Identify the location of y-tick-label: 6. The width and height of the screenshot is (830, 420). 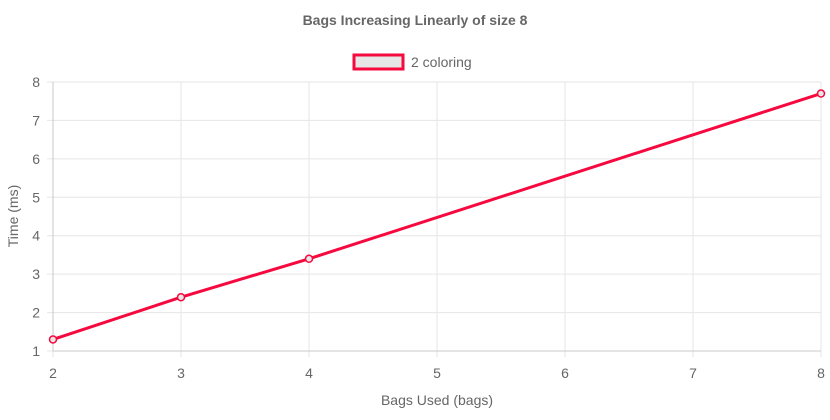
(36, 159).